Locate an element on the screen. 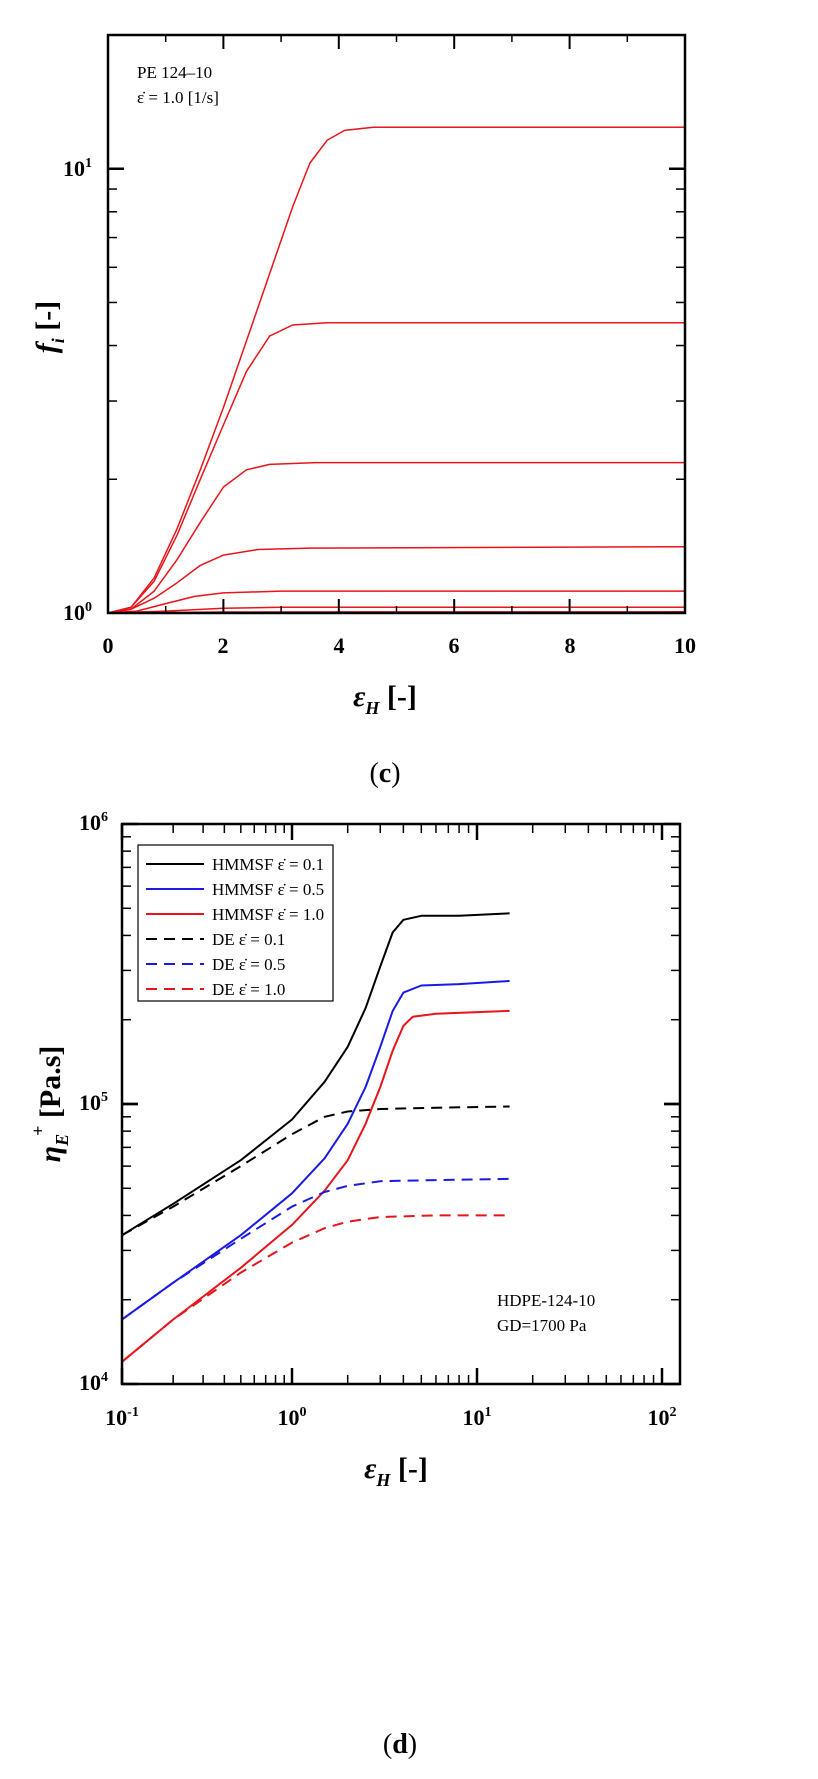  panel-c-x-tick-label-3: 6 is located at coordinates (454, 645).